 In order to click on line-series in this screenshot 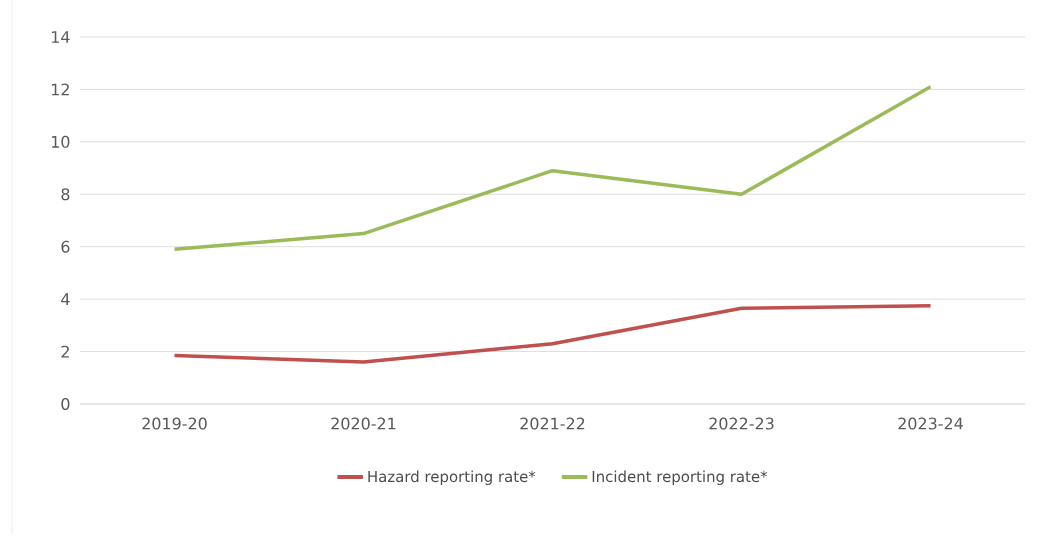, I will do `click(552, 333)`.